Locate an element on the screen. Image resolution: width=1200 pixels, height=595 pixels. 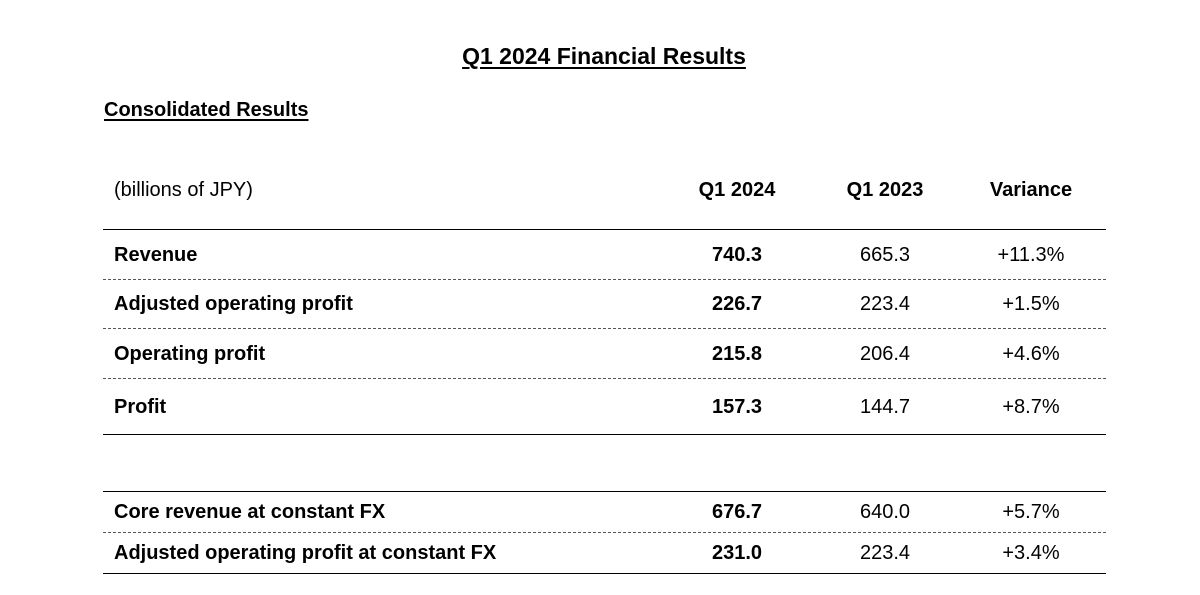
table-row: Profit 157.3 144.7 +8.7% is located at coordinates (600, 411).